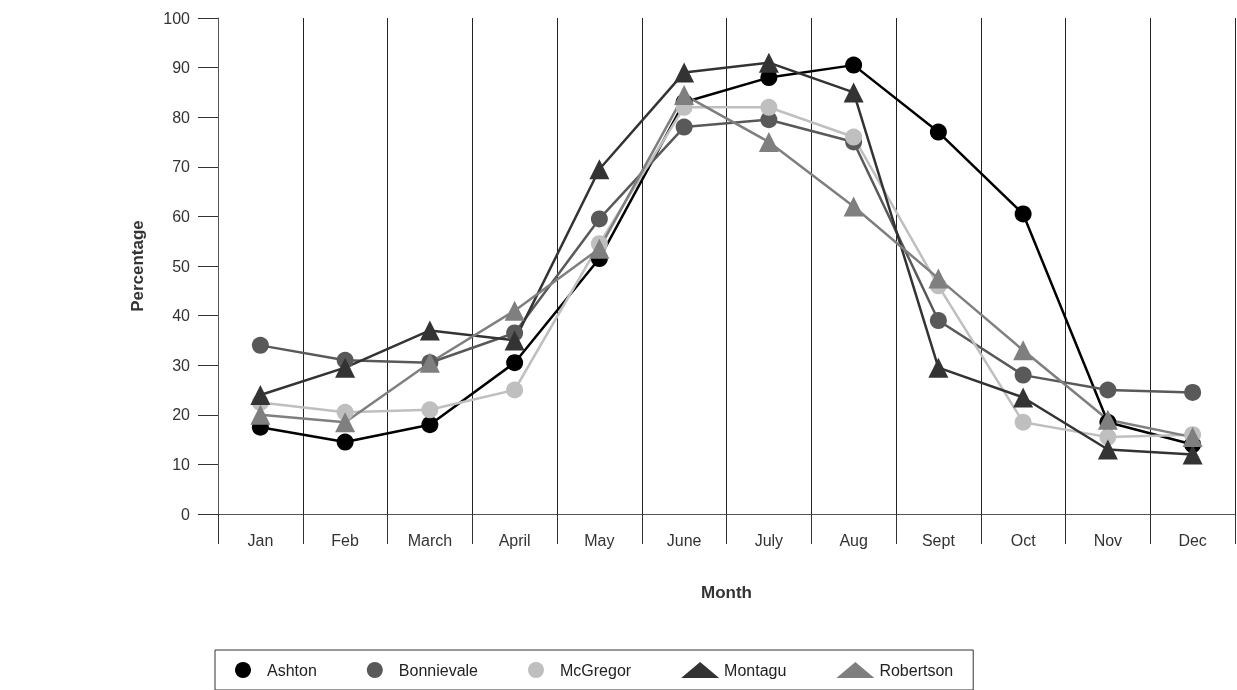 The height and width of the screenshot is (690, 1237). I want to click on x-tick-label: April, so click(514, 540).